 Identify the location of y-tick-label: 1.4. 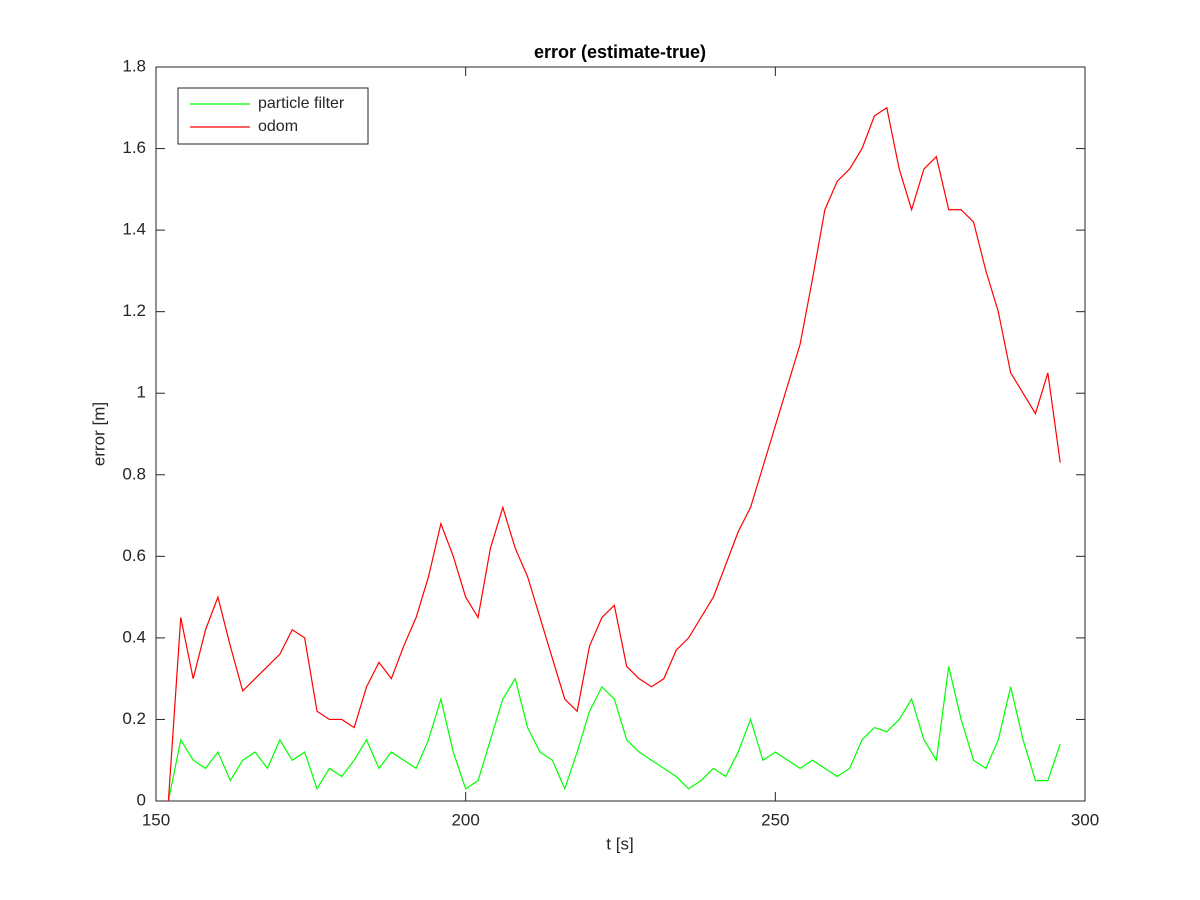
(134, 229).